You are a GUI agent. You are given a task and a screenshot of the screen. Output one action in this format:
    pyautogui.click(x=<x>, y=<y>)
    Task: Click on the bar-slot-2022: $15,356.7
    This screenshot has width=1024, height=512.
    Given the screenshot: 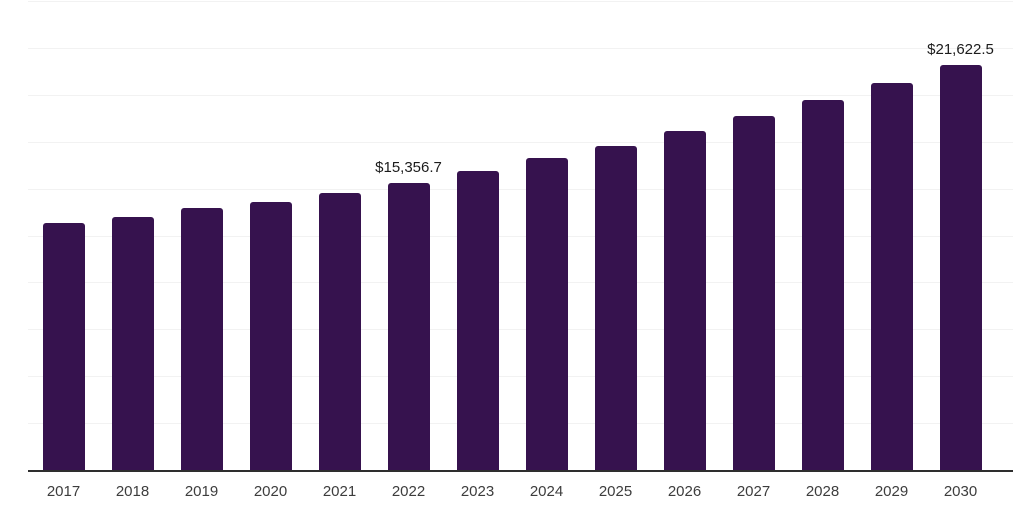 What is the action you would take?
    pyautogui.click(x=408, y=236)
    